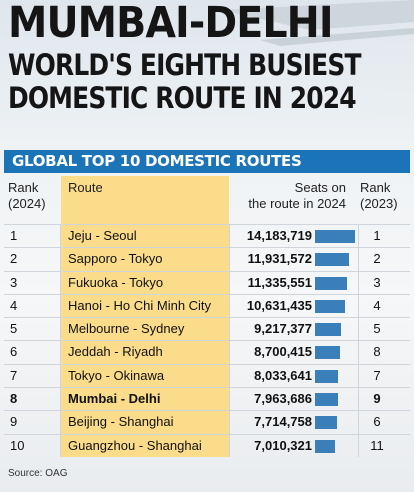 The width and height of the screenshot is (414, 492). What do you see at coordinates (121, 422) in the screenshot?
I see `route-cell: Beijing - Shanghai` at bounding box center [121, 422].